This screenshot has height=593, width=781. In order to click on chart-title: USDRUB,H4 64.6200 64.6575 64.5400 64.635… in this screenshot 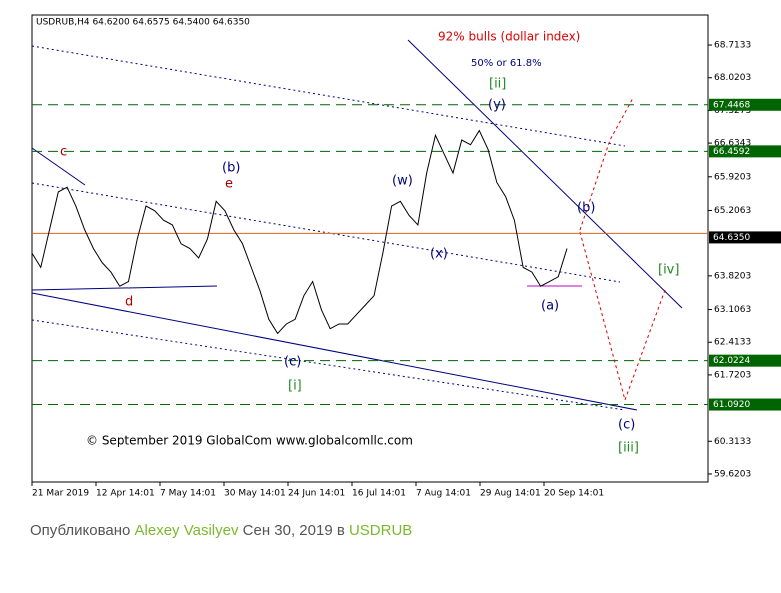, I will do `click(143, 23)`.